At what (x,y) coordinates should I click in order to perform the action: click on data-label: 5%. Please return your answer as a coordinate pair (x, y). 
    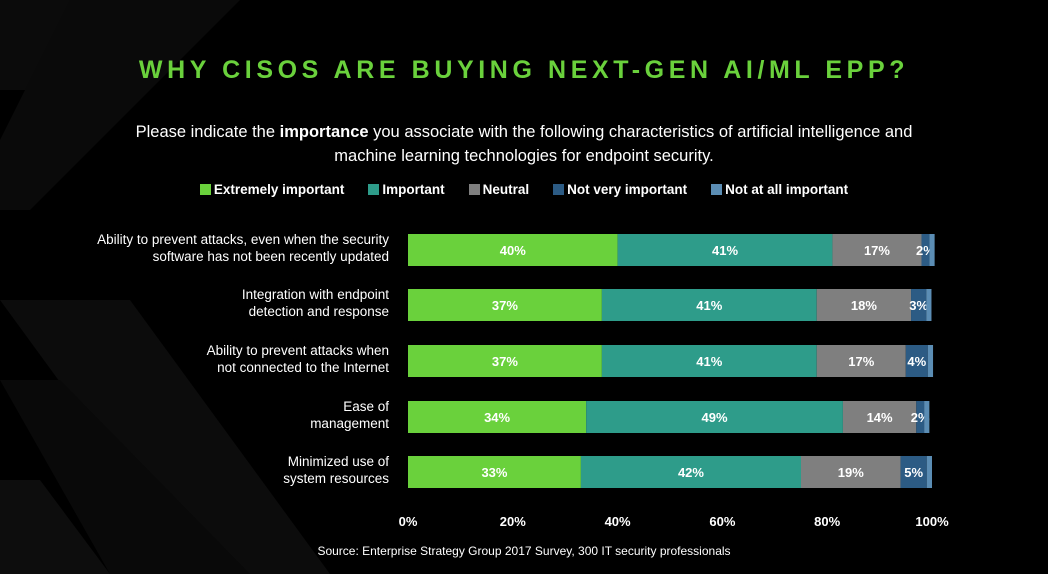
    Looking at the image, I should click on (913, 472).